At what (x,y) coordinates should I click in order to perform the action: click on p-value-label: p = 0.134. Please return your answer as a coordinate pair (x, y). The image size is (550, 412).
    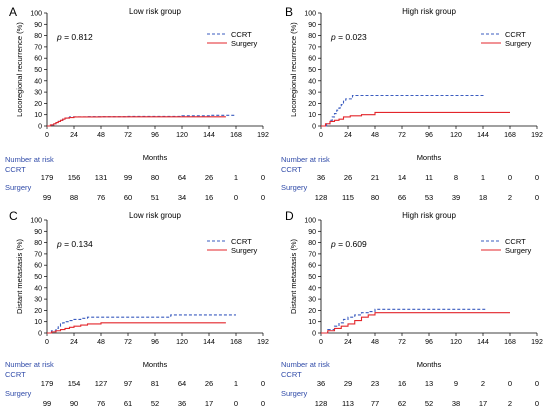
    Looking at the image, I should click on (74, 244).